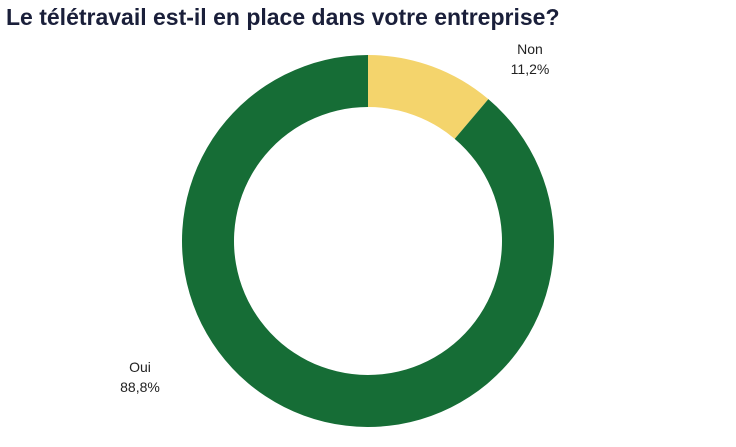 The image size is (736, 447). What do you see at coordinates (140, 367) in the screenshot?
I see `slice-label-oui: Oui` at bounding box center [140, 367].